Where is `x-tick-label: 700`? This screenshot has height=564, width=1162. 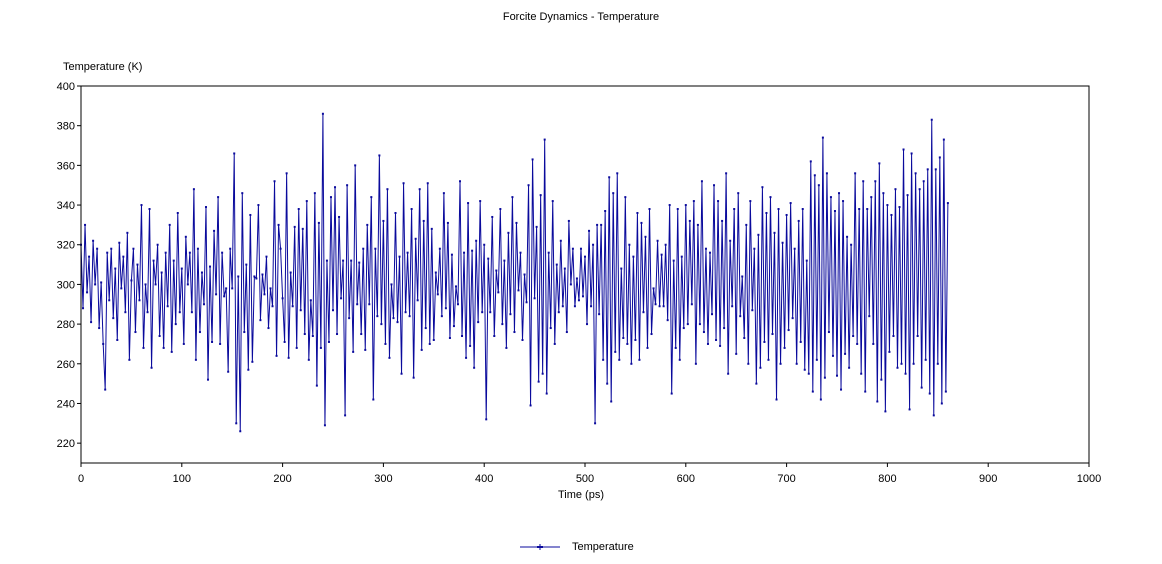
x-tick-label: 700 is located at coordinates (786, 479).